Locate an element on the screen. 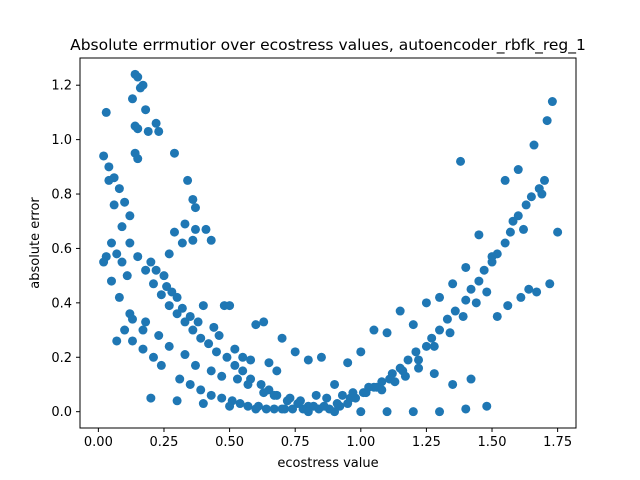 This screenshot has height=480, width=640. y-tick-label: 0.6 is located at coordinates (61, 249).